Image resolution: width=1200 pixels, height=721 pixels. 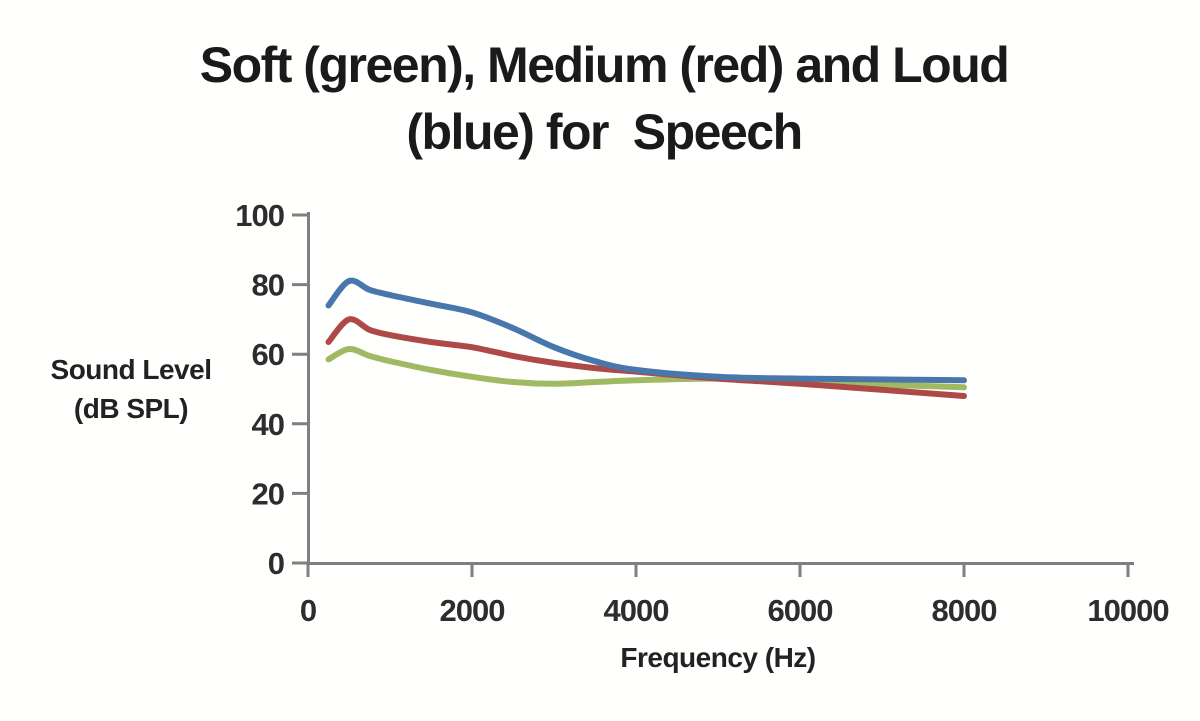 What do you see at coordinates (268, 424) in the screenshot?
I see `y-tick-label: 40` at bounding box center [268, 424].